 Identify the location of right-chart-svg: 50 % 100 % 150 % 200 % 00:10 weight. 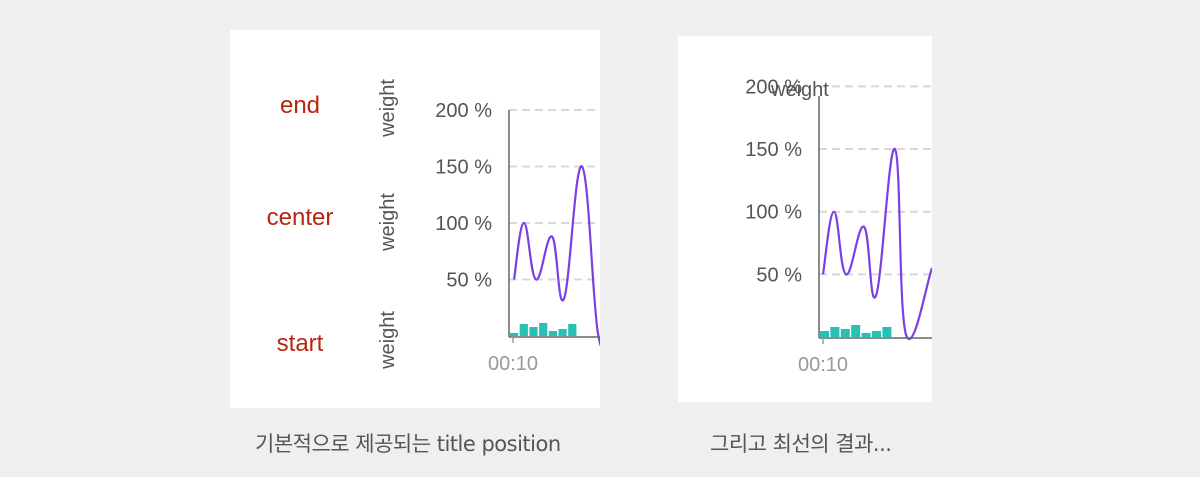
(838, 226).